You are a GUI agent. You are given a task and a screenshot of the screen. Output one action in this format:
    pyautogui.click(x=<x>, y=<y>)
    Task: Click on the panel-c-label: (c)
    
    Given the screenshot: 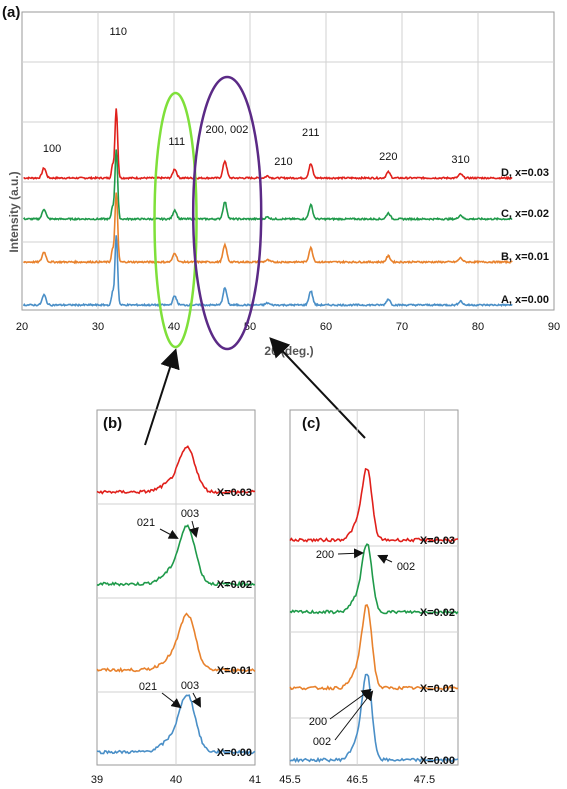 What is the action you would take?
    pyautogui.click(x=311, y=423)
    